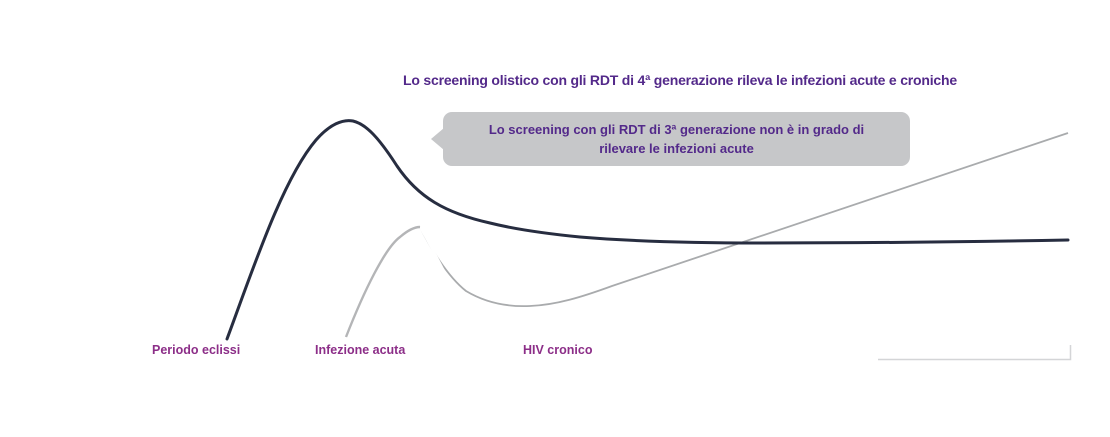 This screenshot has width=1110, height=437. I want to click on acute-curve-rise, so click(382, 281).